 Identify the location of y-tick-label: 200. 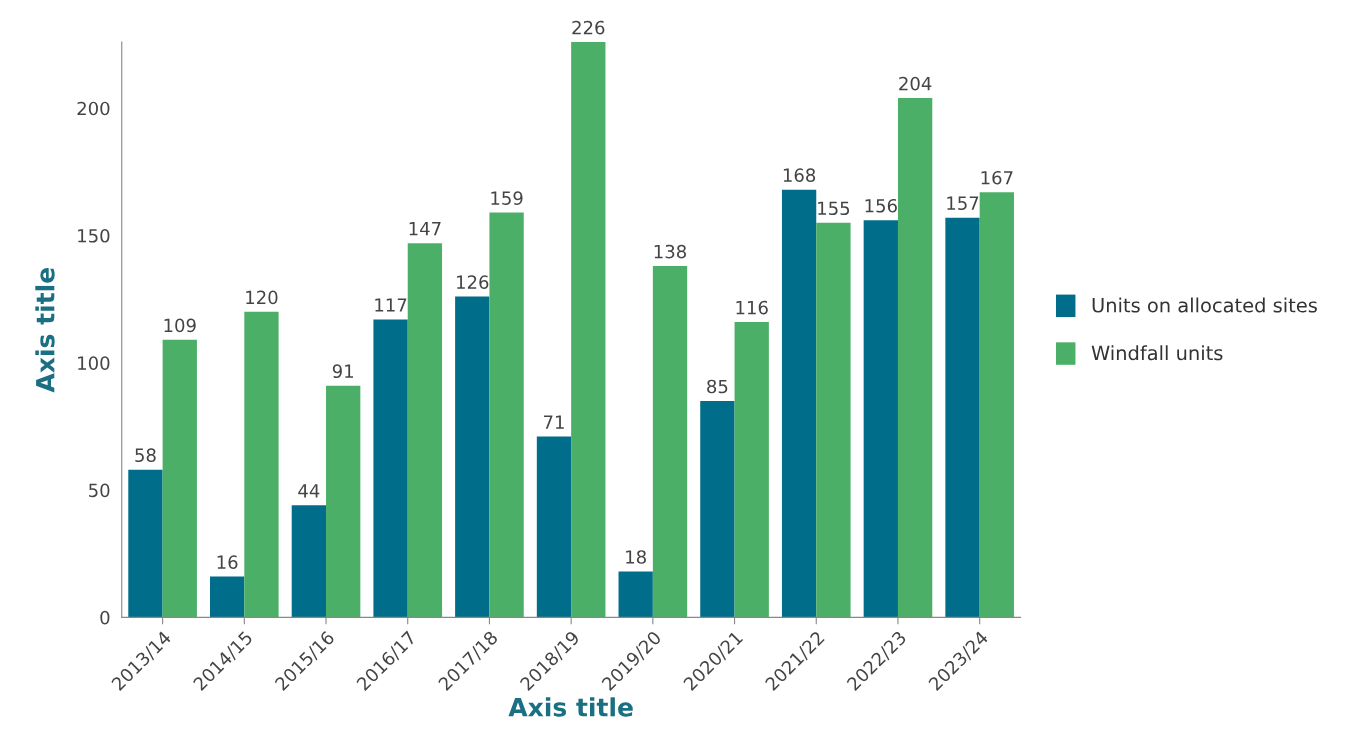
(93, 108).